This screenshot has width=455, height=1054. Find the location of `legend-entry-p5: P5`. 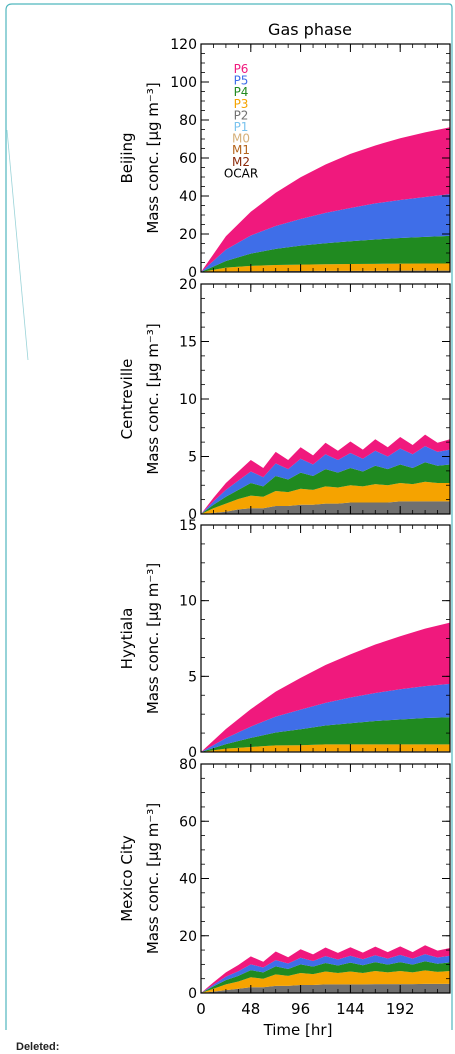

legend-entry-p5: P5 is located at coordinates (241, 81).